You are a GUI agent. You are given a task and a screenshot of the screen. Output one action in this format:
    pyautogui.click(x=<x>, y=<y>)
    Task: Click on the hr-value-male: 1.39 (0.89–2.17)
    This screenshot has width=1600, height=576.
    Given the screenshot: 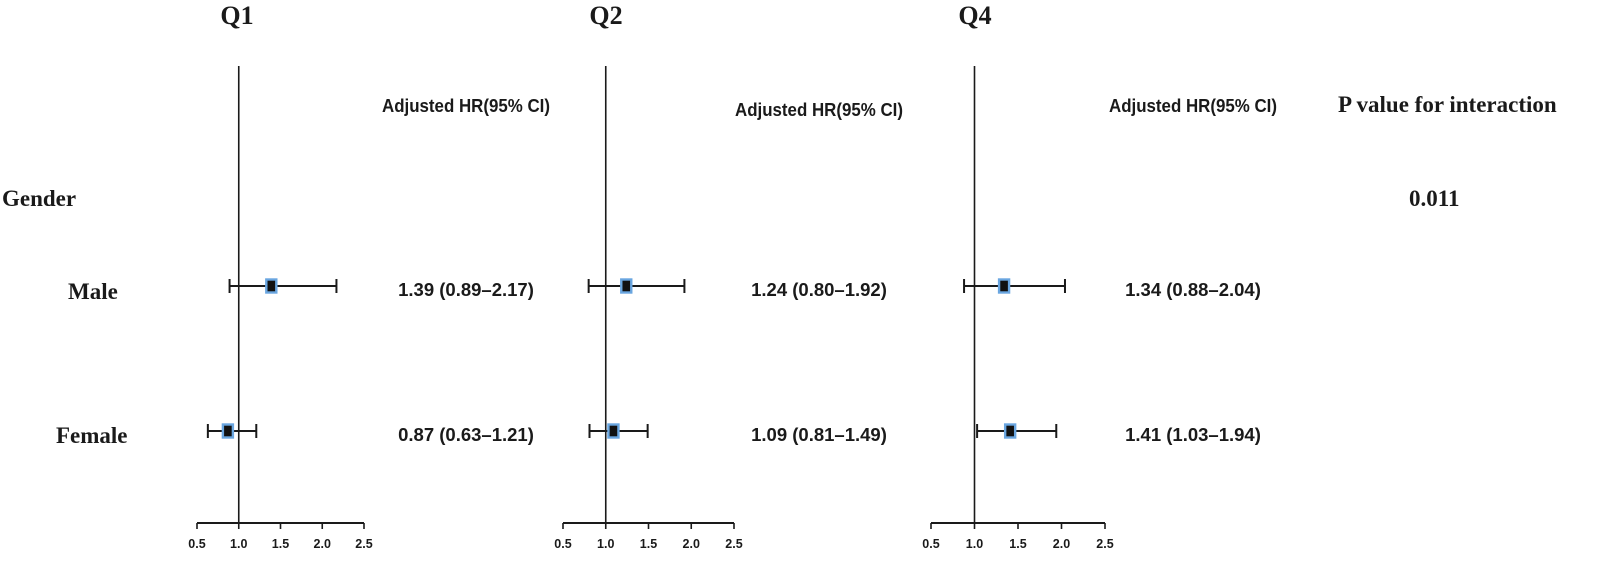 What is the action you would take?
    pyautogui.click(x=466, y=289)
    